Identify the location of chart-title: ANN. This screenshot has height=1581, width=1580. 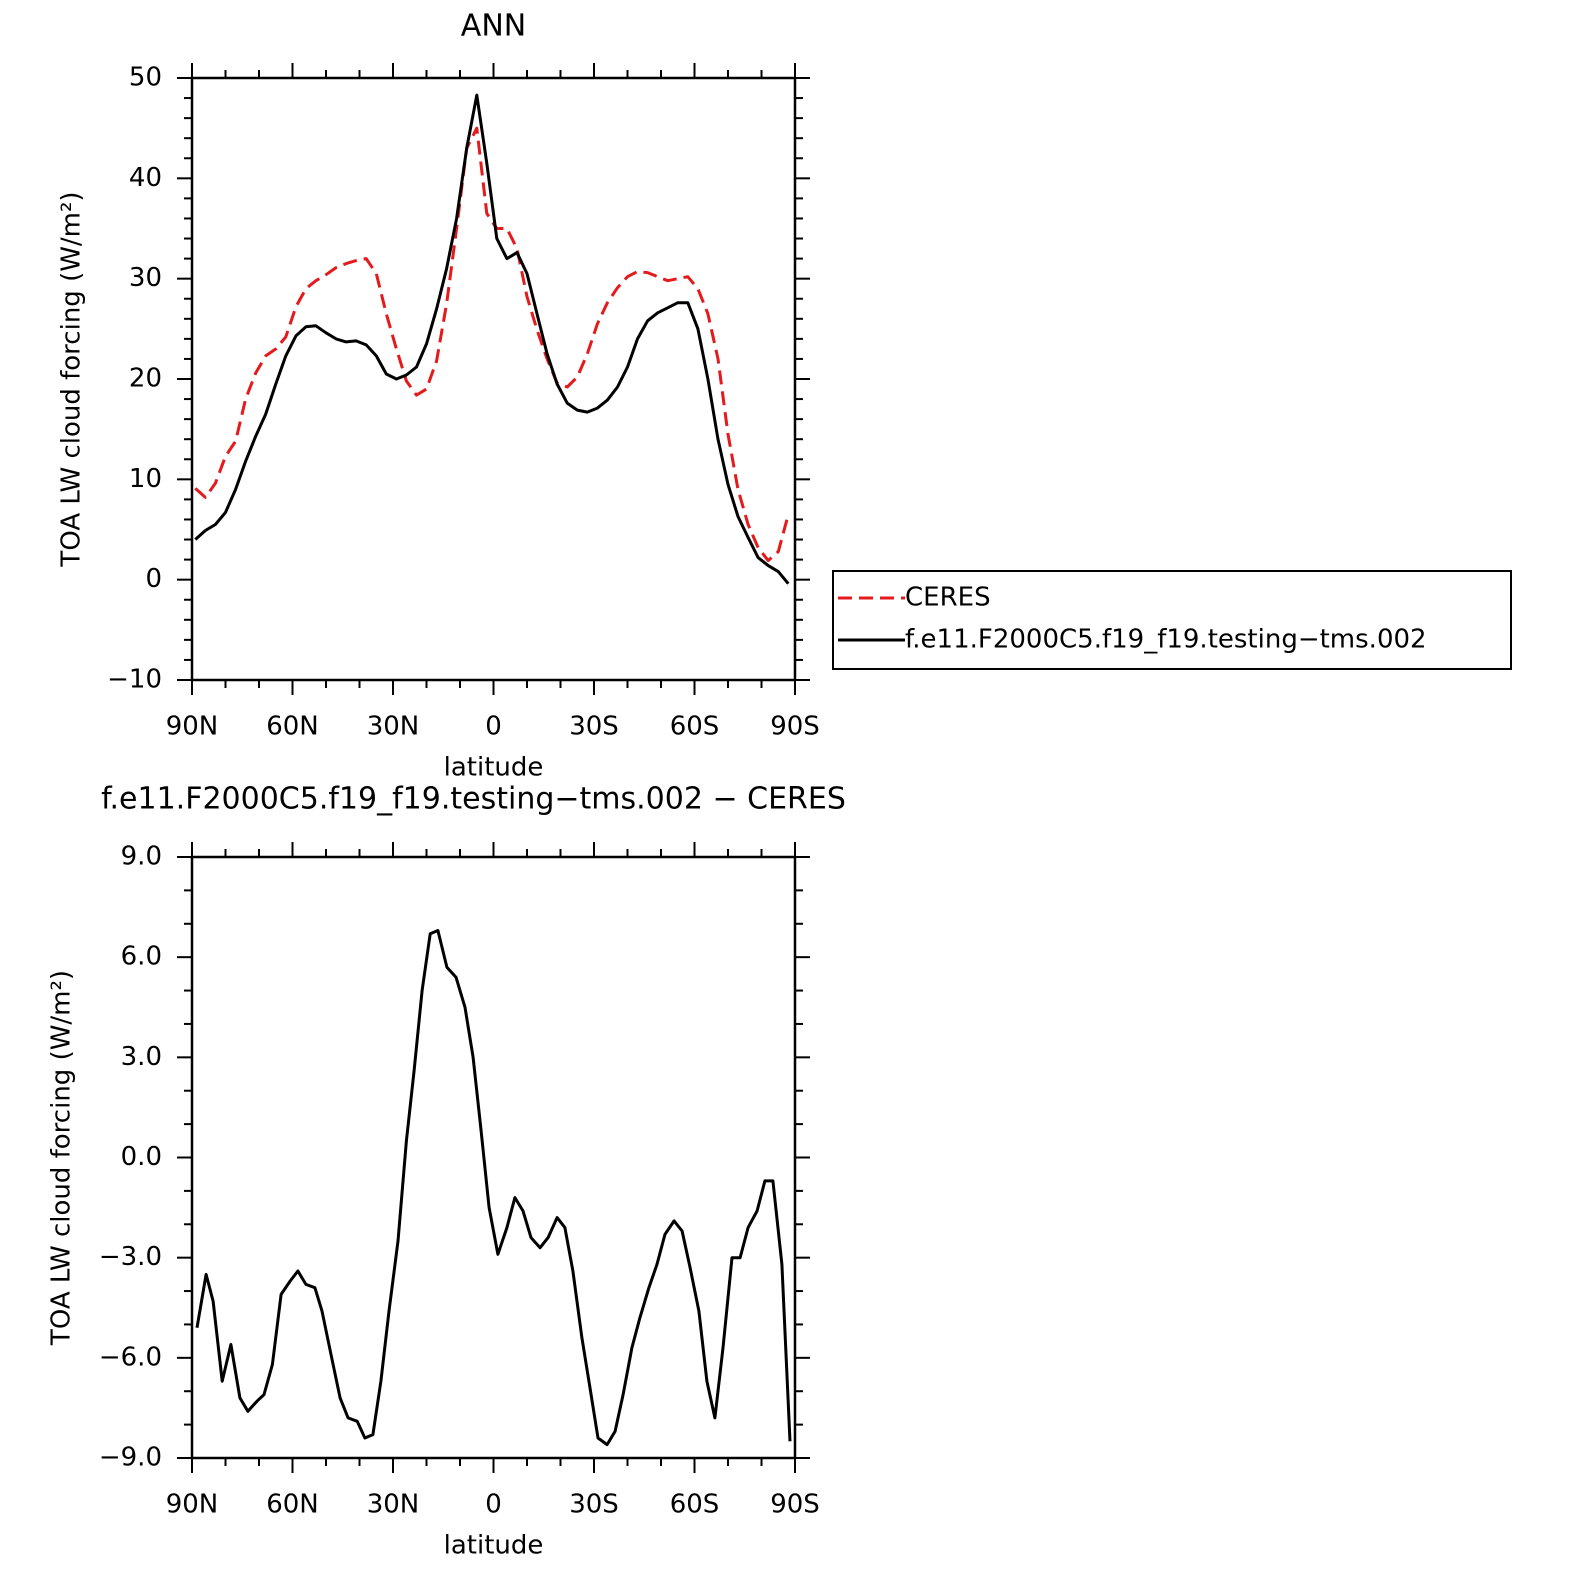
(493, 26).